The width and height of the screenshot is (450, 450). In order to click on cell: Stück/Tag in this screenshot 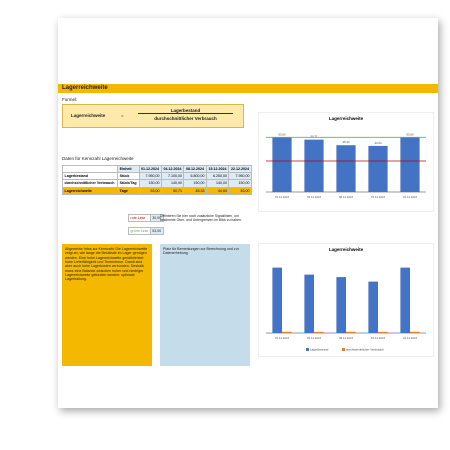, I will do `click(128, 183)`.